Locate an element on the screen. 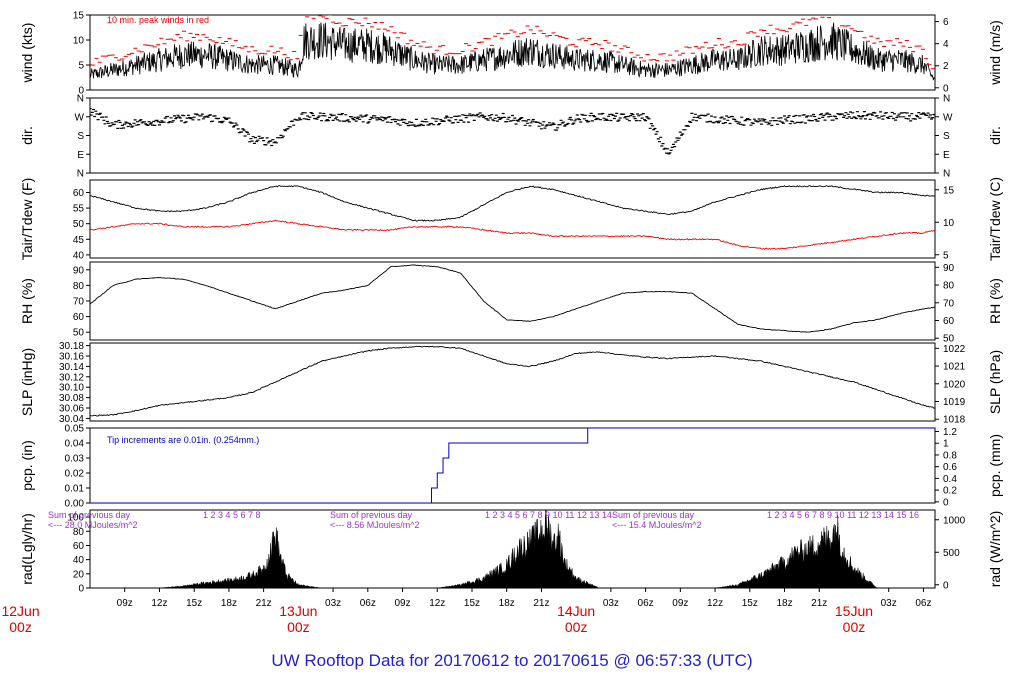 The height and width of the screenshot is (700, 1024). rh-ytick-label: 70 is located at coordinates (79, 302).